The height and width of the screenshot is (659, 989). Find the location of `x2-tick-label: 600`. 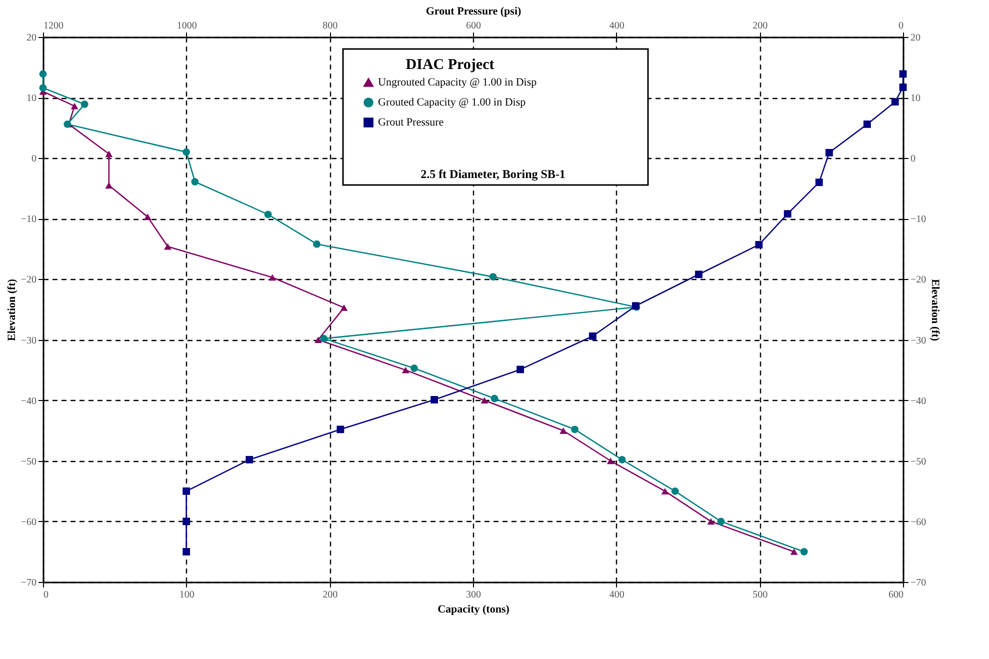

x2-tick-label: 600 is located at coordinates (473, 26).